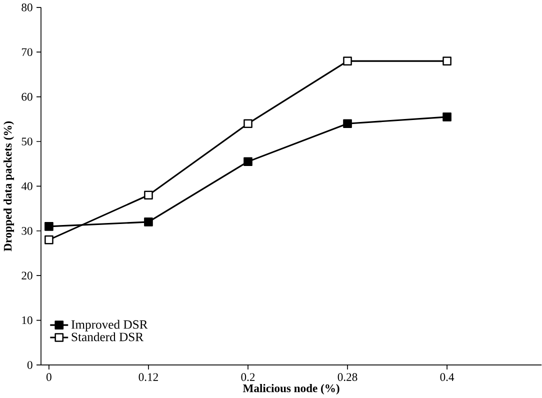 The height and width of the screenshot is (398, 542). What do you see at coordinates (27, 276) in the screenshot?
I see `y-tick-label: 20` at bounding box center [27, 276].